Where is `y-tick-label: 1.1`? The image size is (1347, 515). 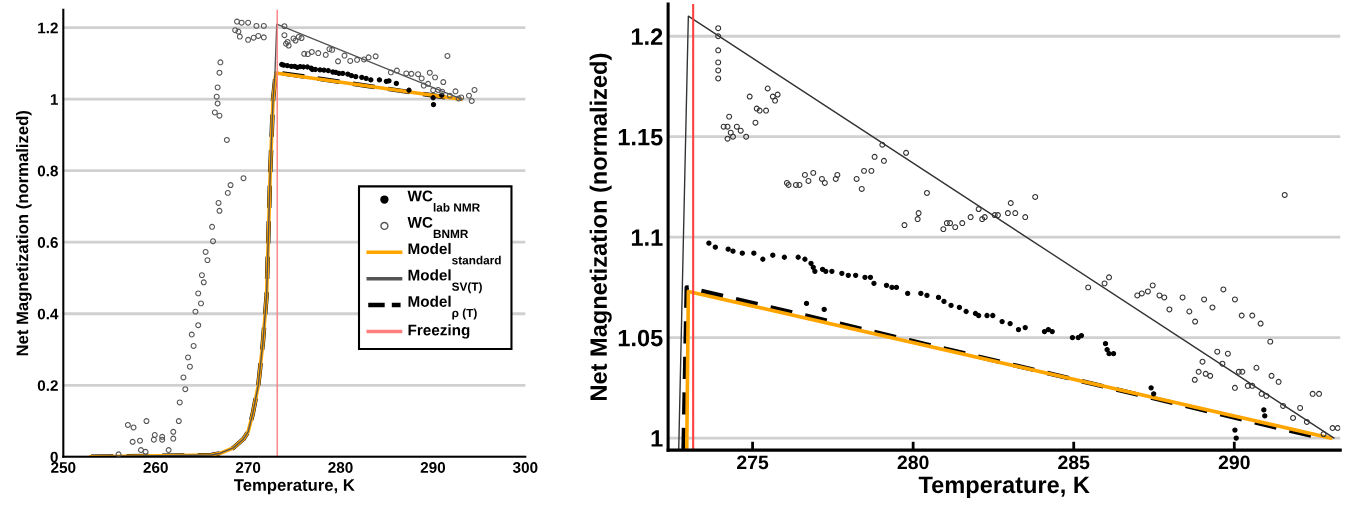
y-tick-label: 1.1 is located at coordinates (647, 237).